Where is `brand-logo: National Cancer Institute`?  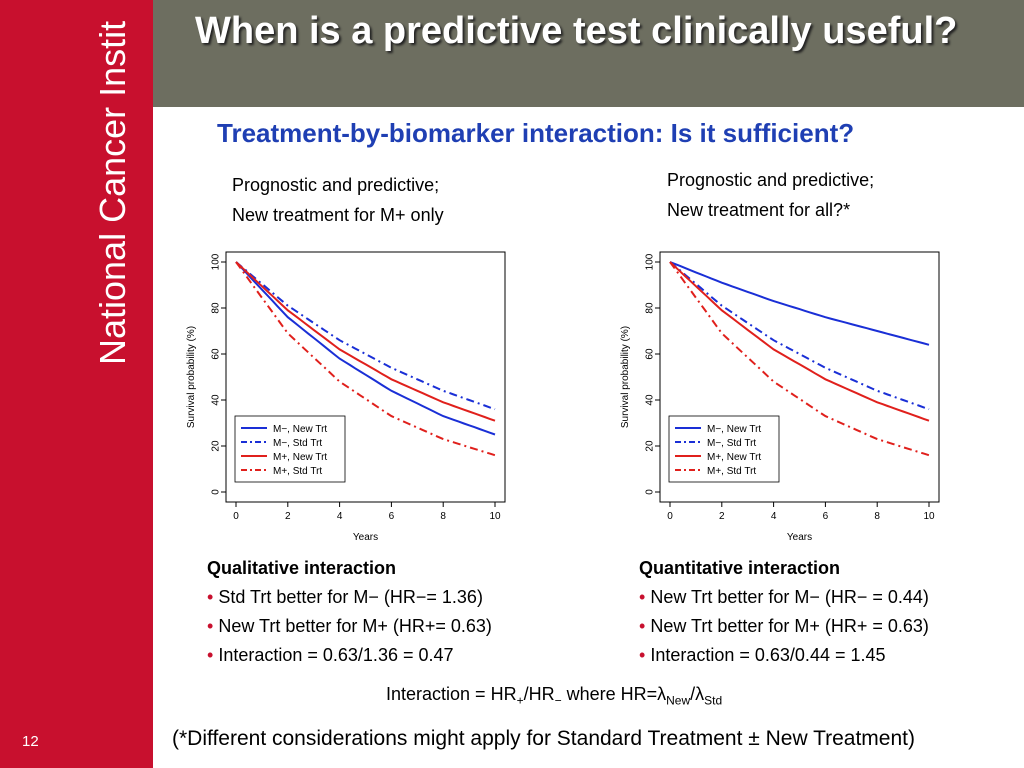 brand-logo: National Cancer Institute is located at coordinates (112, 192).